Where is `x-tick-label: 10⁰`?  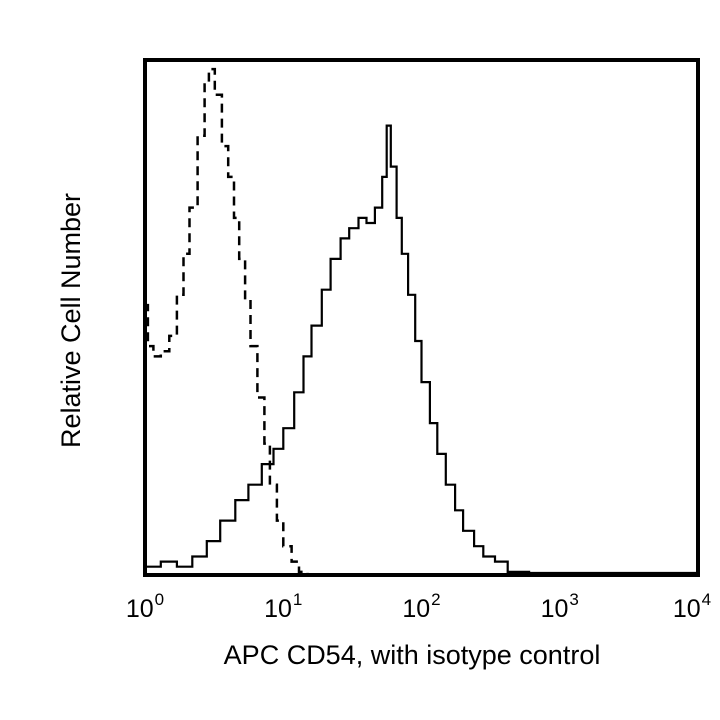
x-tick-label: 10⁰ is located at coordinates (145, 606).